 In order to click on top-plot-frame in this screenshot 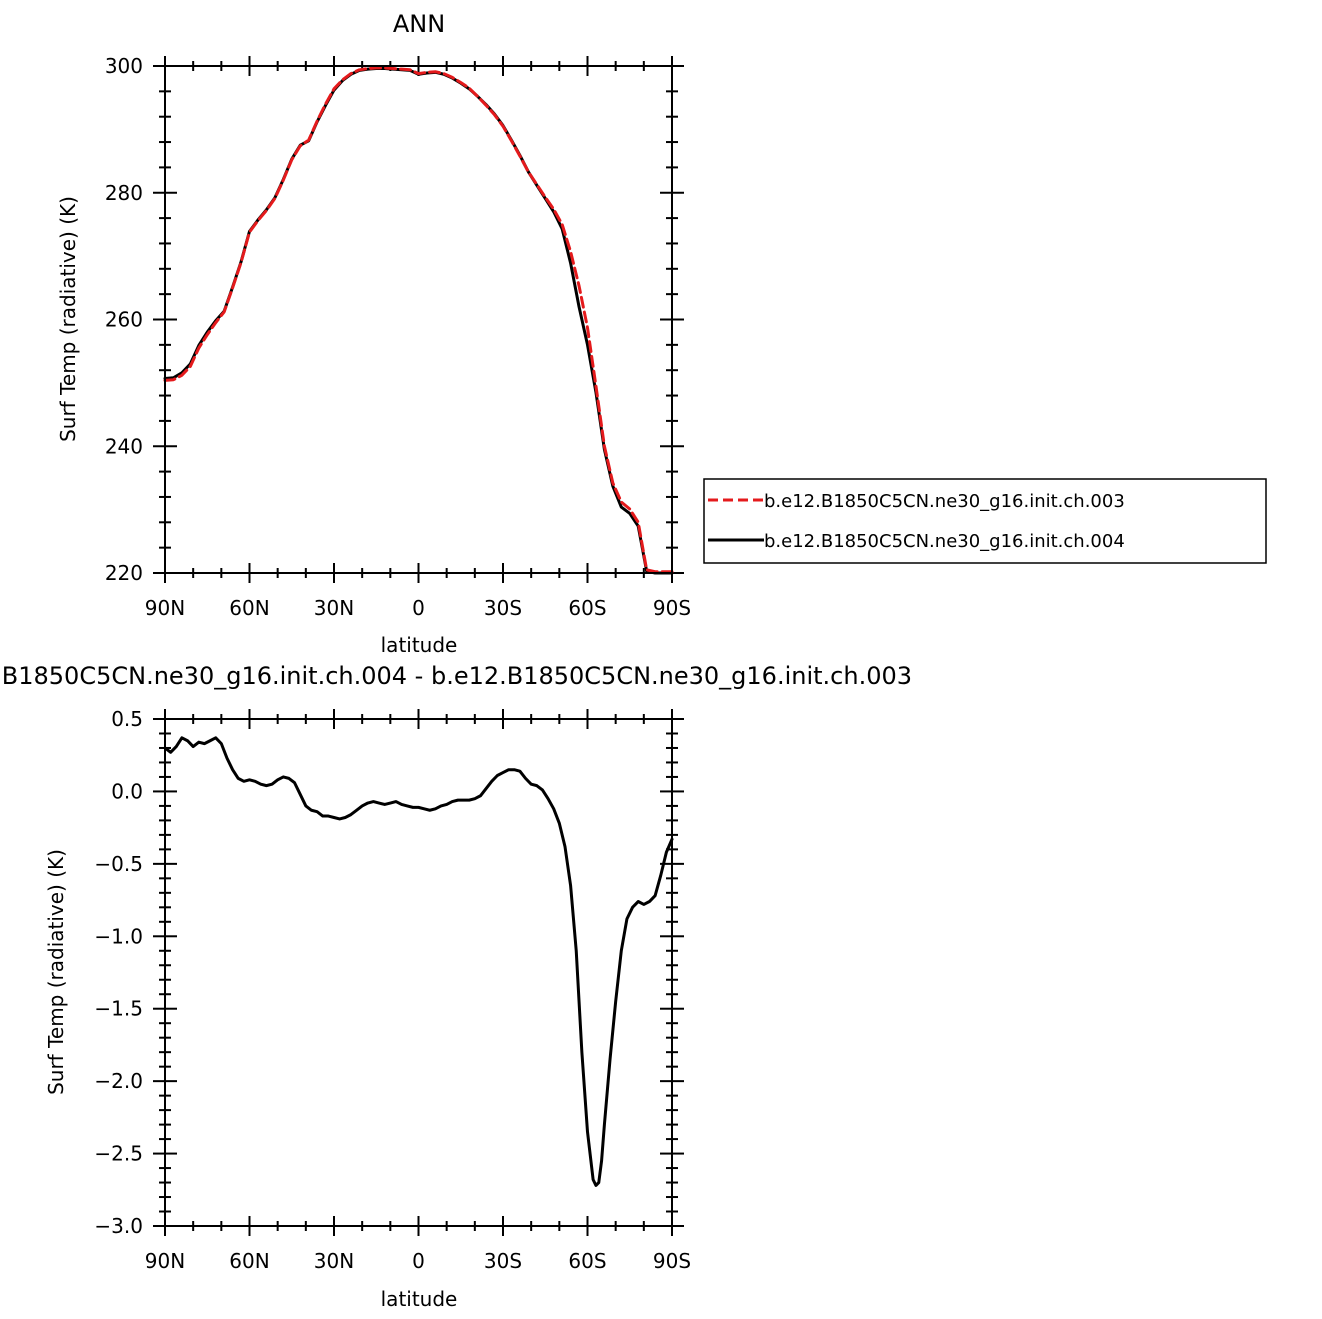, I will do `click(418, 319)`.